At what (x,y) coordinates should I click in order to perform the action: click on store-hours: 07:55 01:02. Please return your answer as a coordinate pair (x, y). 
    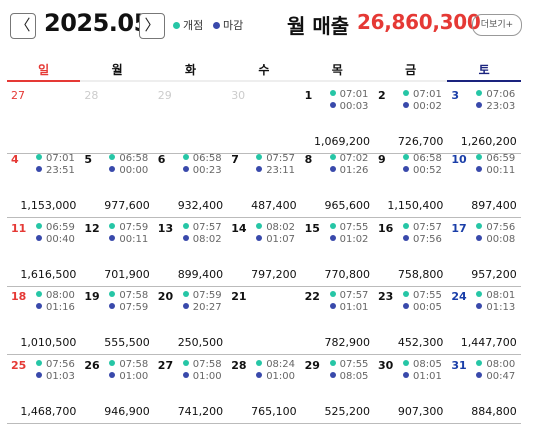
    Looking at the image, I should click on (349, 234).